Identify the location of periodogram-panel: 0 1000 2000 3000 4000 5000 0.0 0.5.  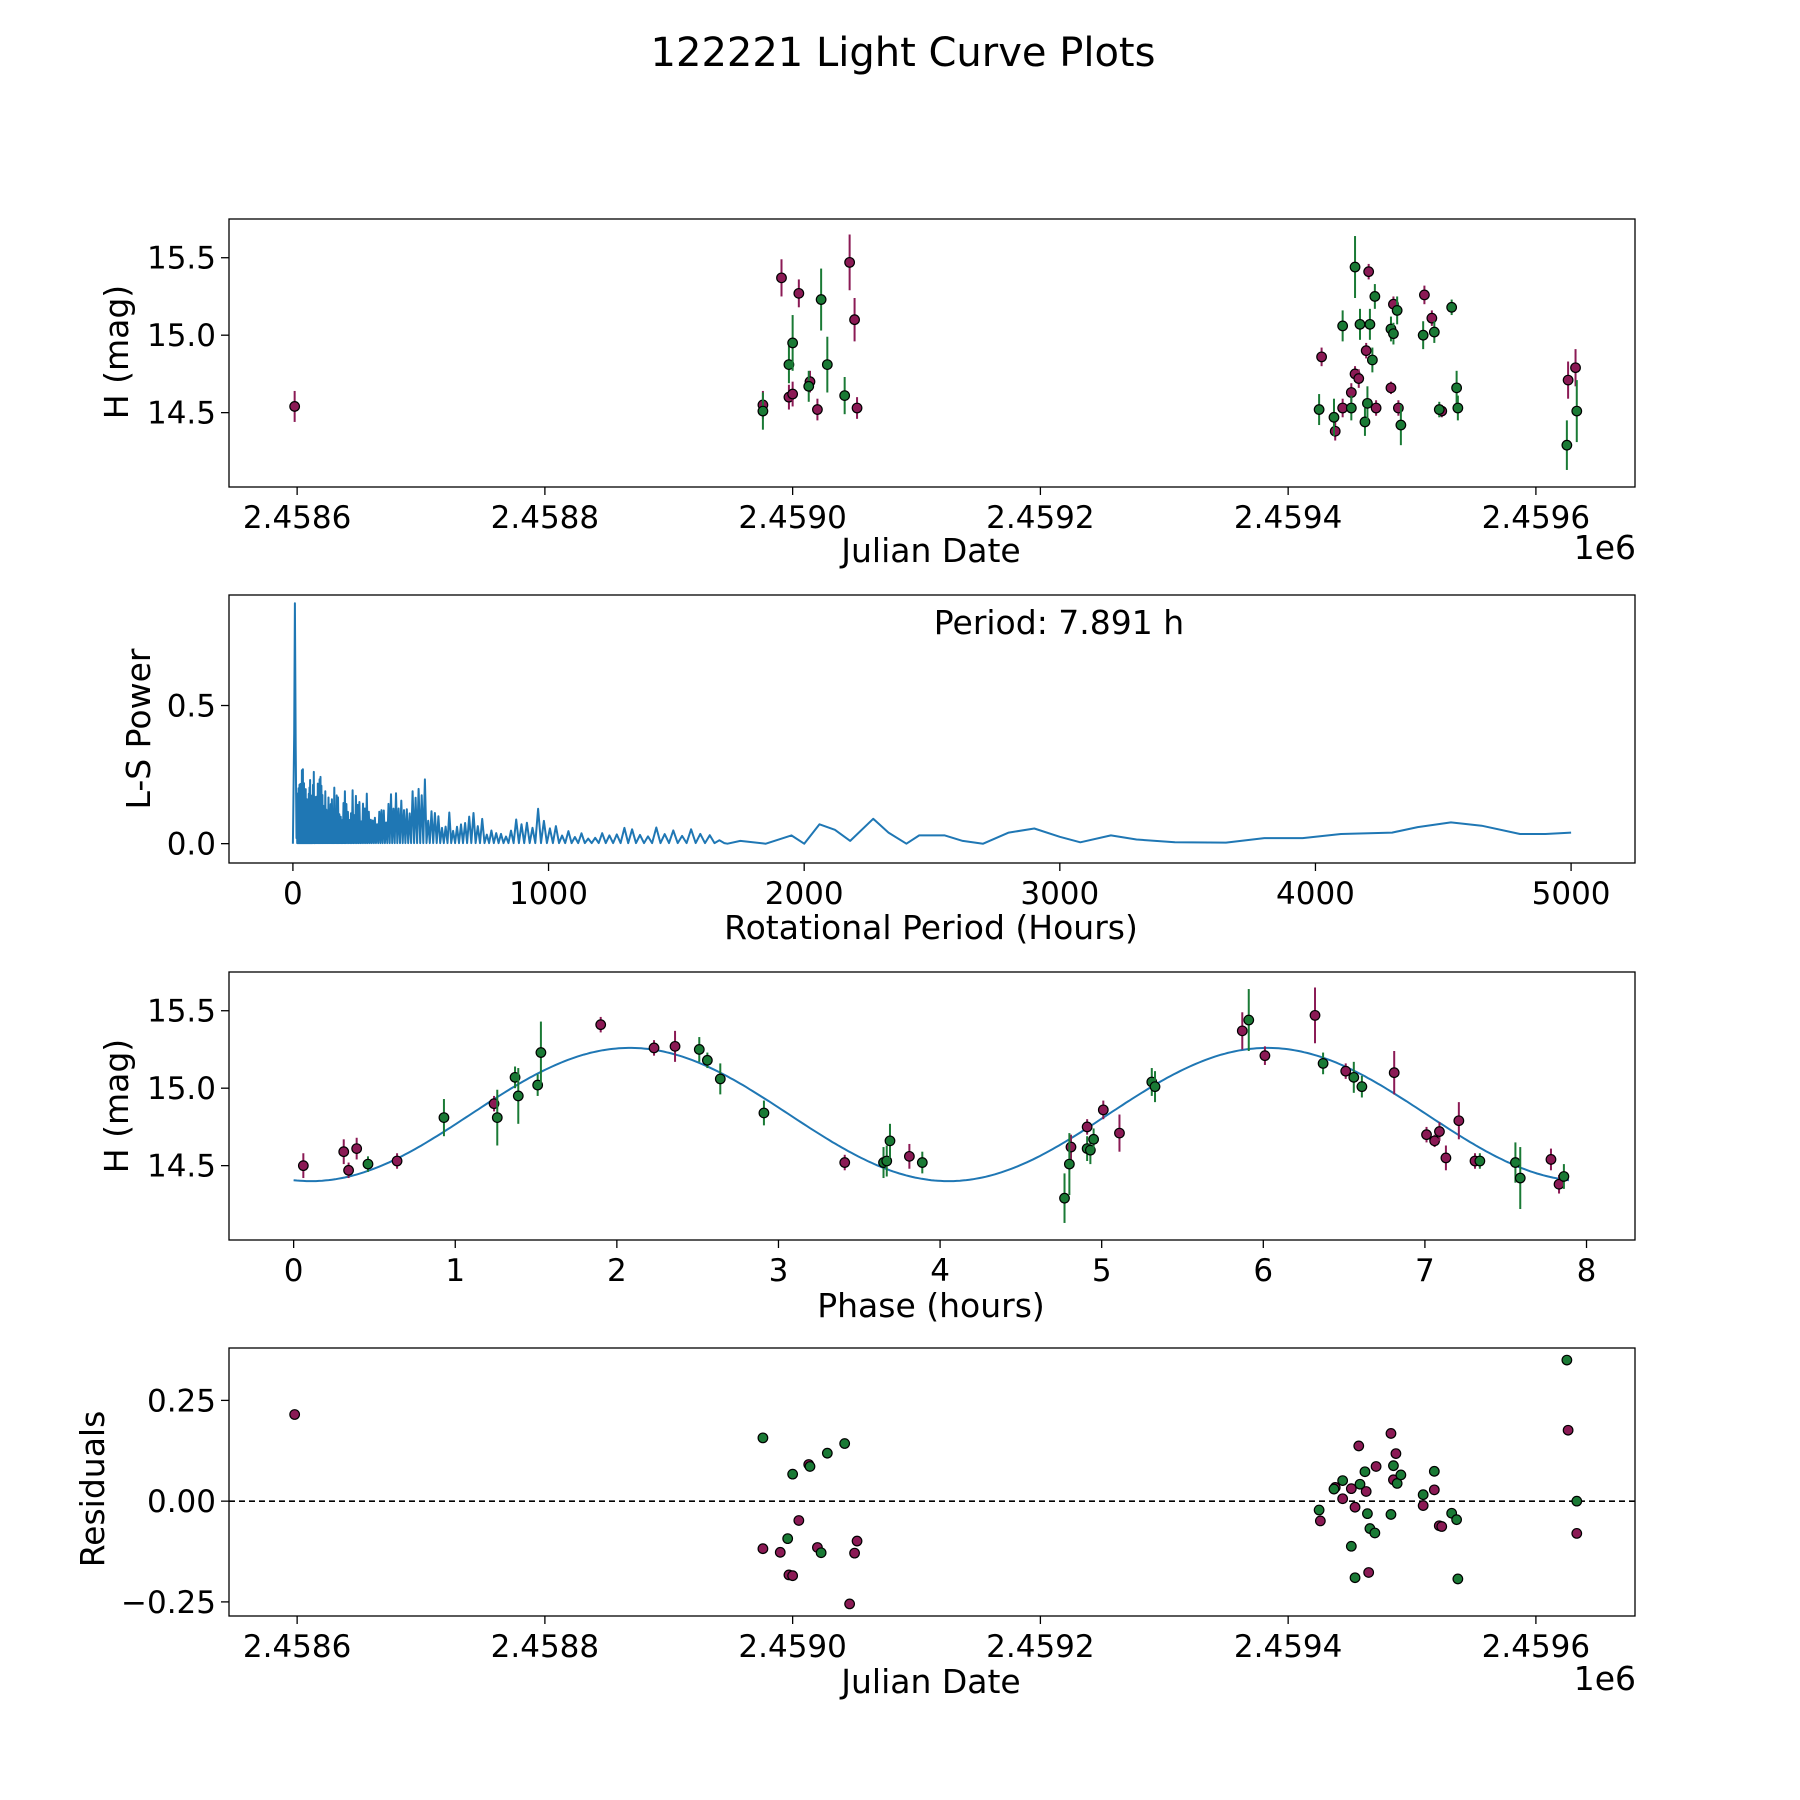
(901, 753).